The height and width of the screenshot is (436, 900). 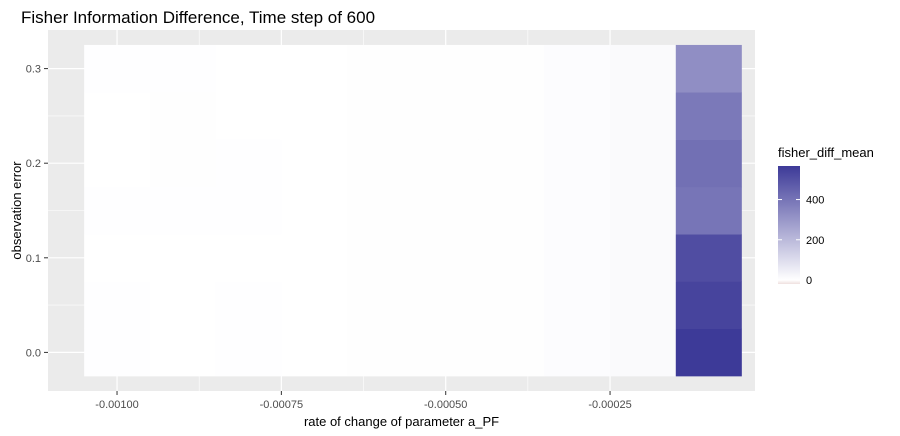 What do you see at coordinates (116, 405) in the screenshot?
I see `x-tick-label: -0.00100` at bounding box center [116, 405].